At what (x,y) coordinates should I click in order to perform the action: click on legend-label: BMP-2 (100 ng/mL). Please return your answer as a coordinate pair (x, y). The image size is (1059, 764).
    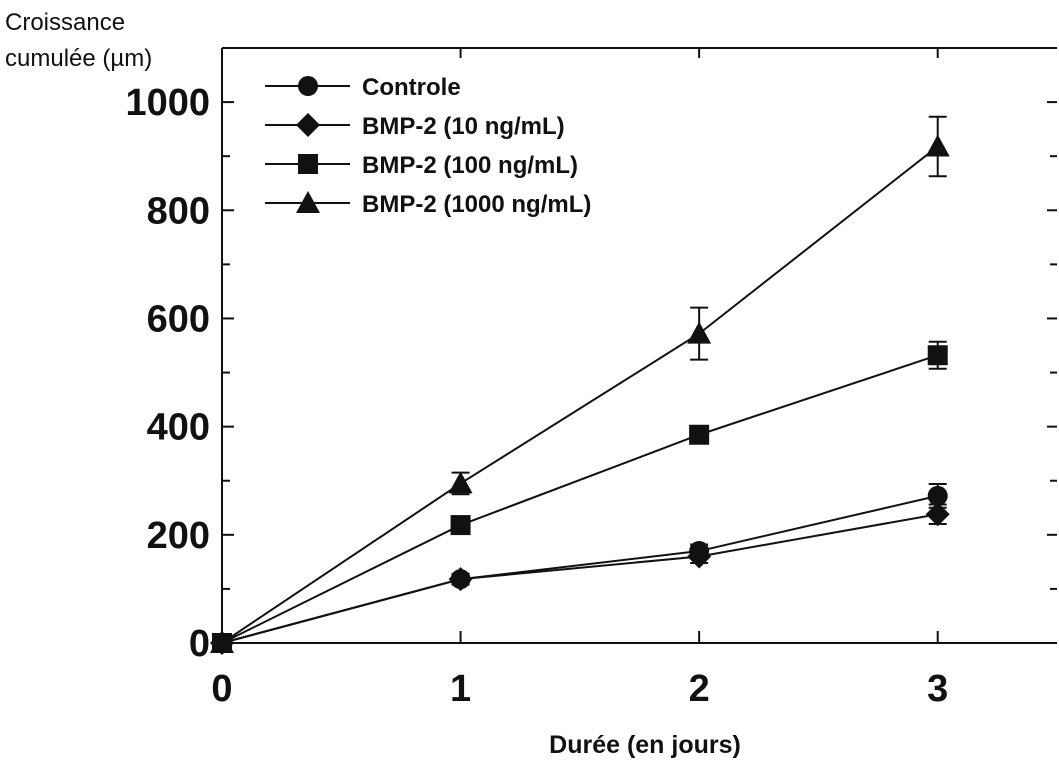
    Looking at the image, I should click on (470, 165).